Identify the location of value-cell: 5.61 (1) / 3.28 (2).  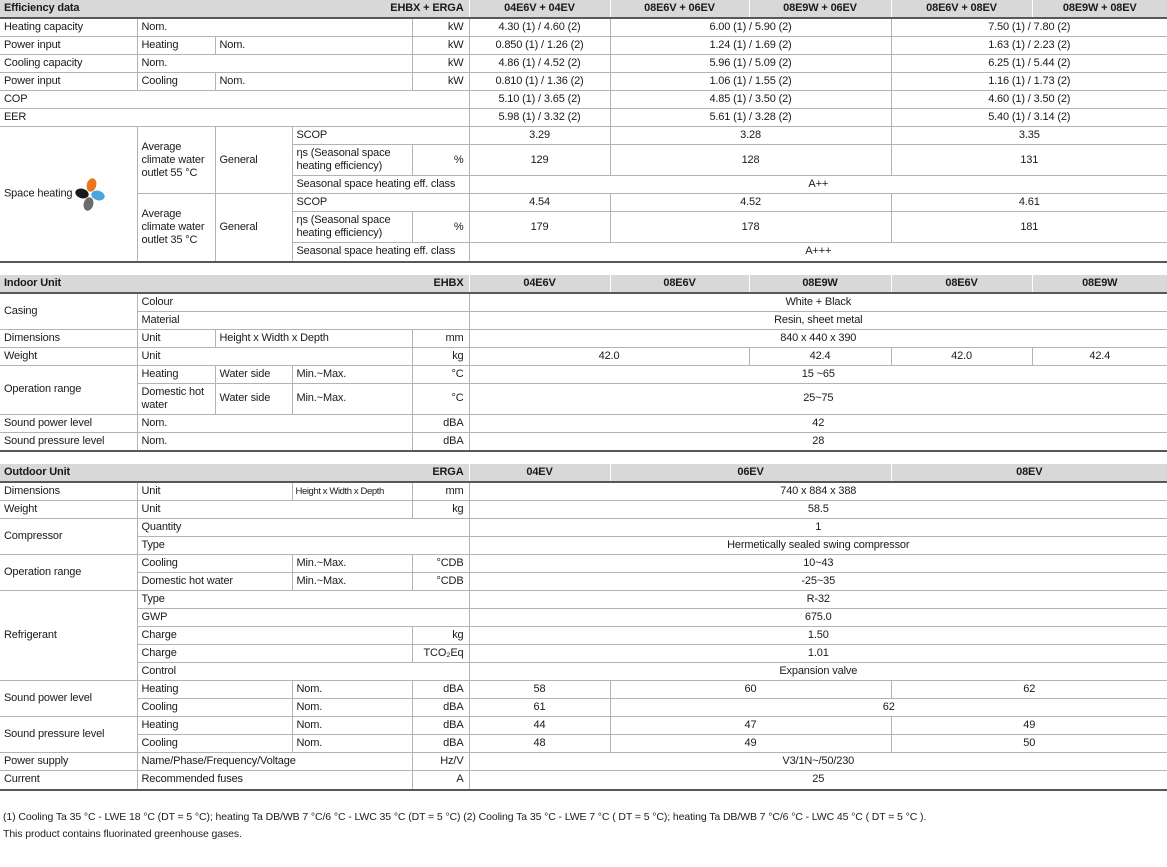
(750, 117).